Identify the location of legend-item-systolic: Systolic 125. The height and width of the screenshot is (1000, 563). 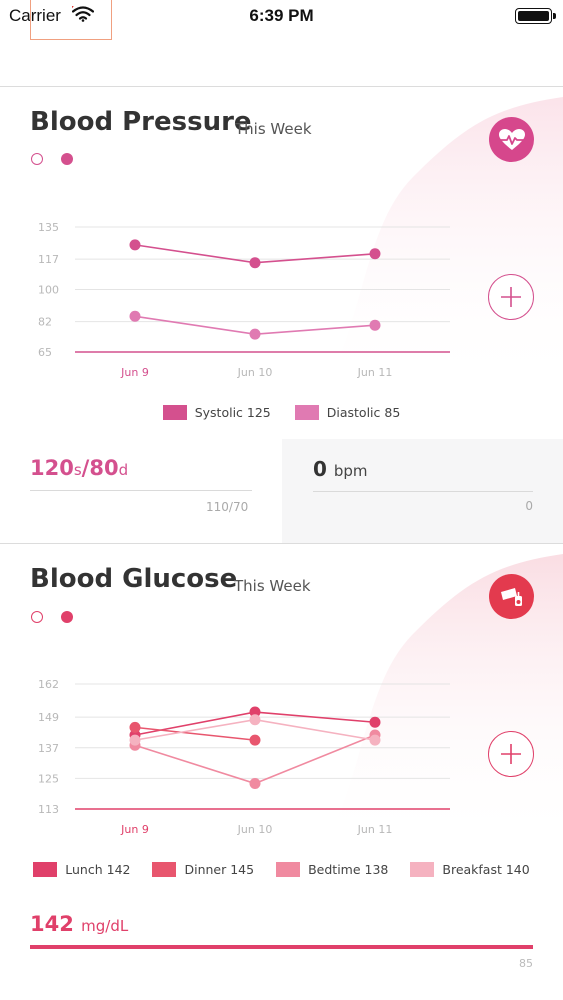
(216, 412).